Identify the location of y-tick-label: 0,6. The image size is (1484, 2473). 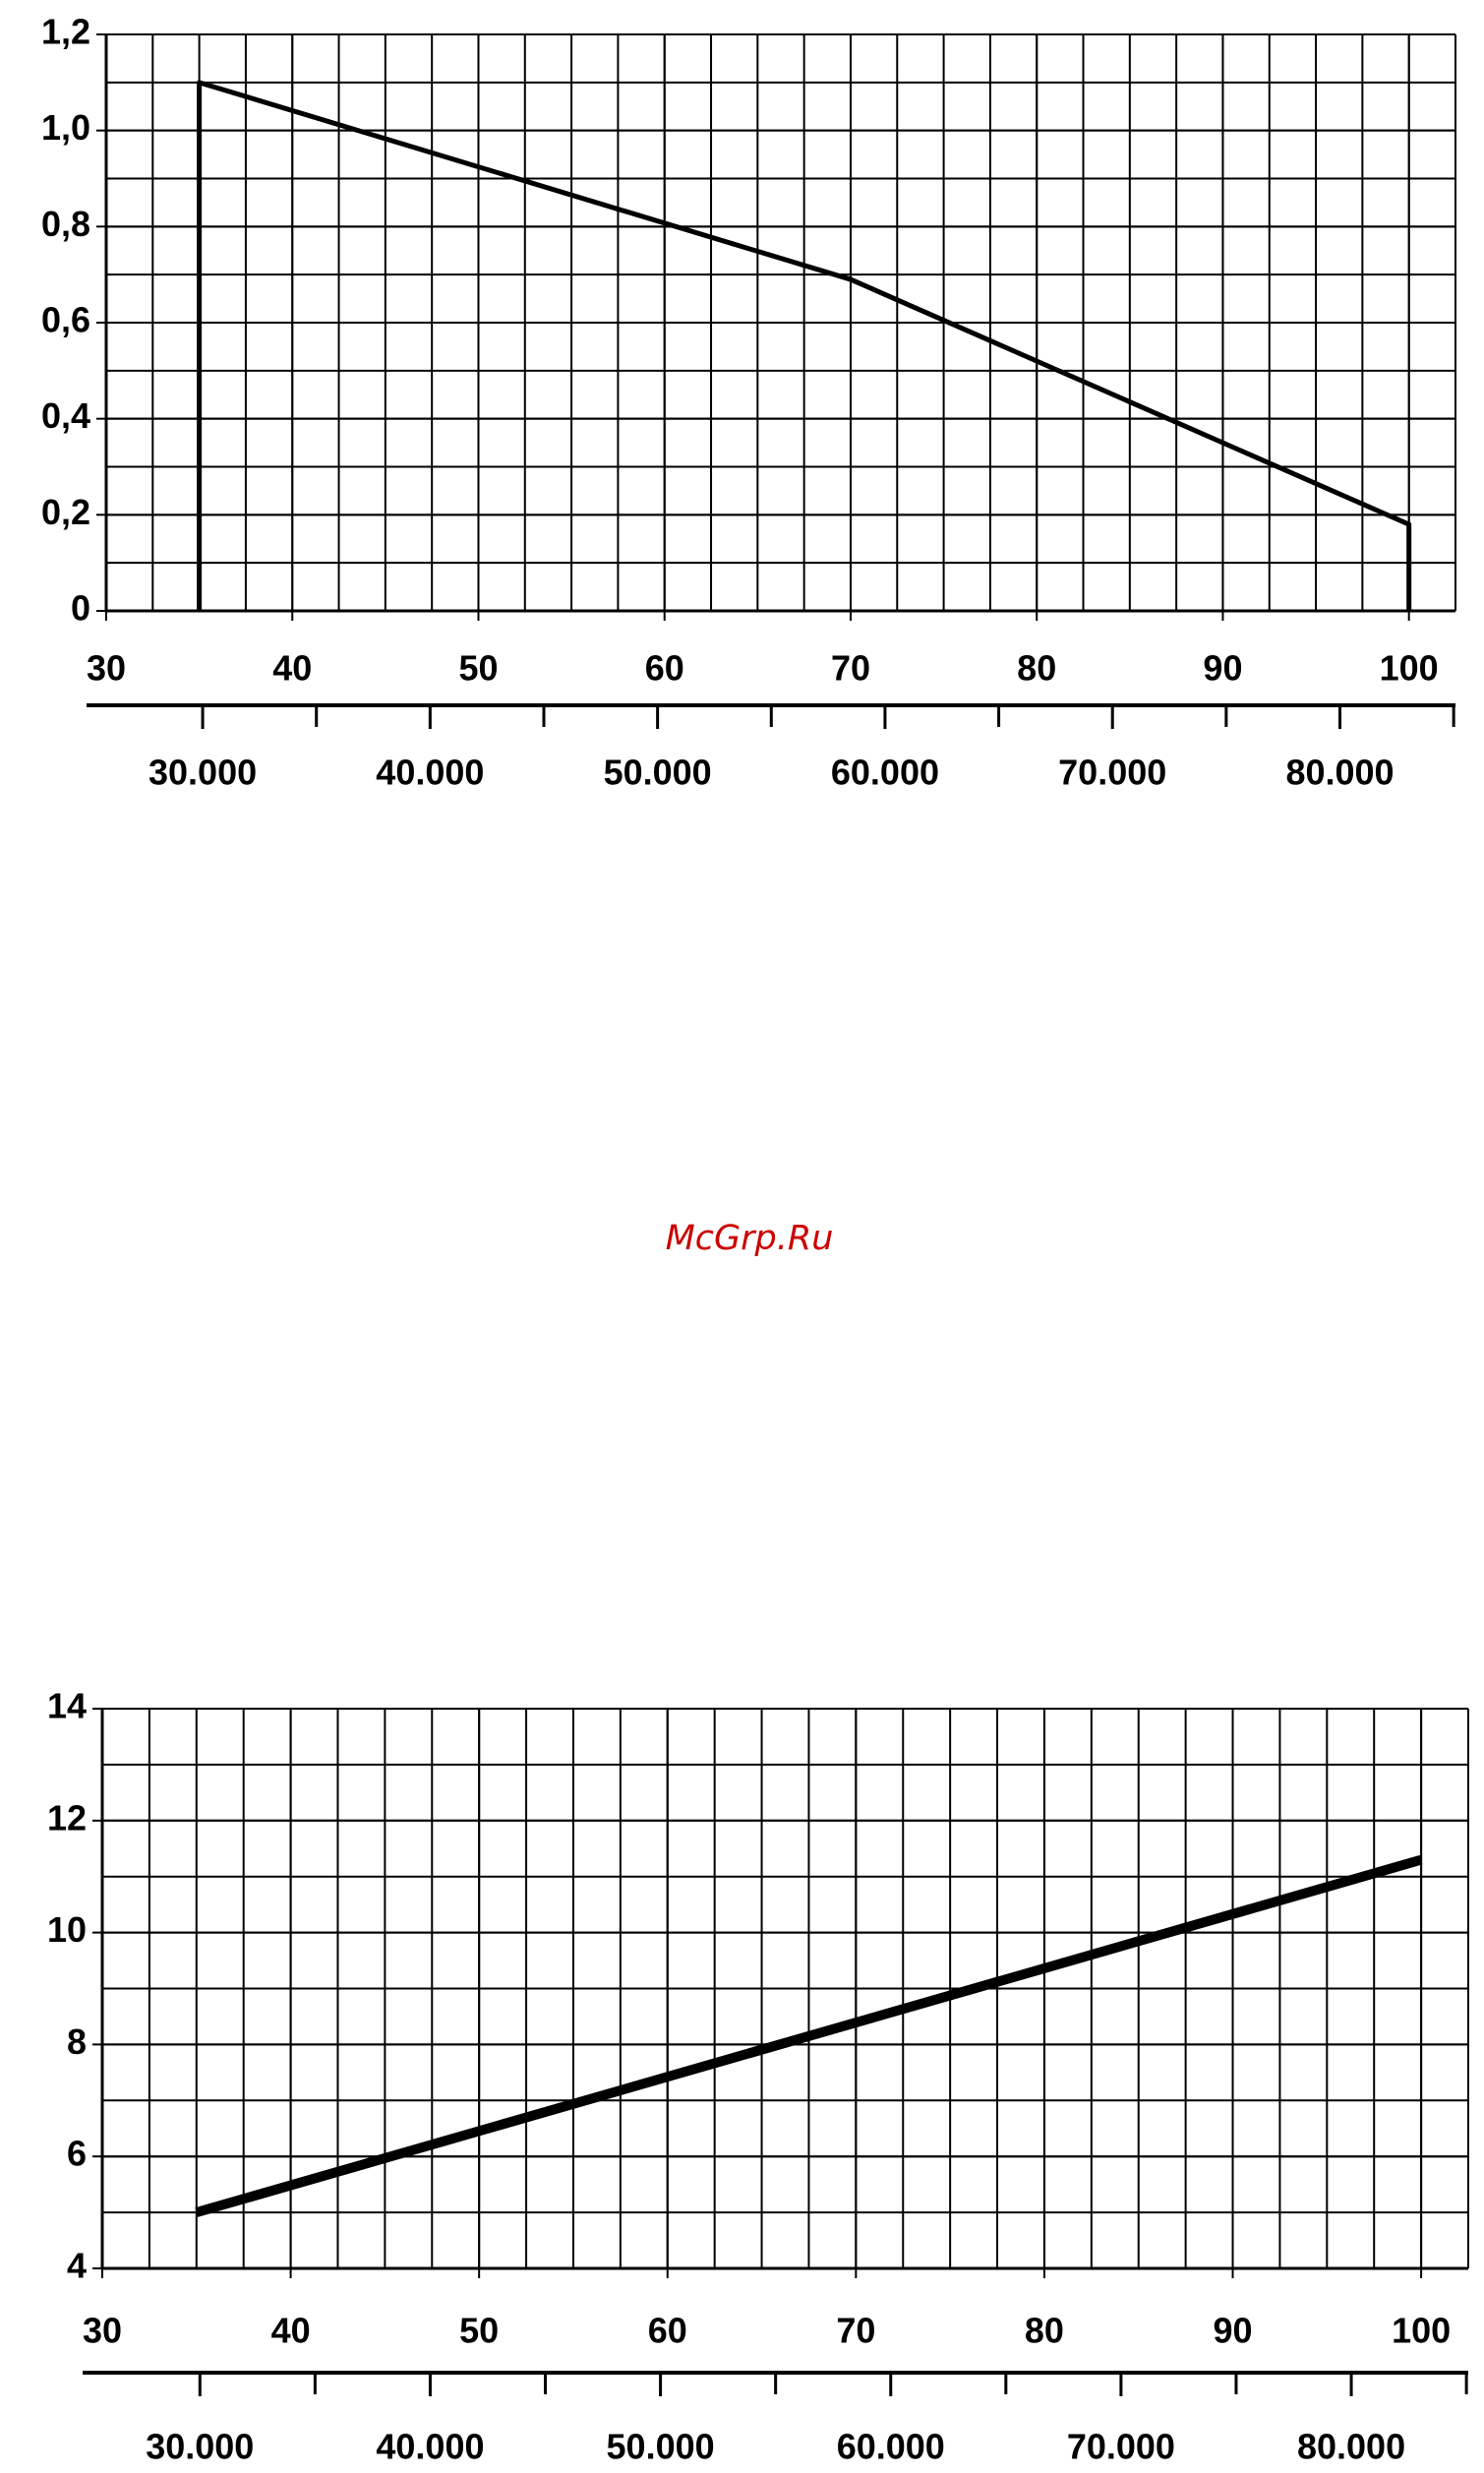
(66, 320).